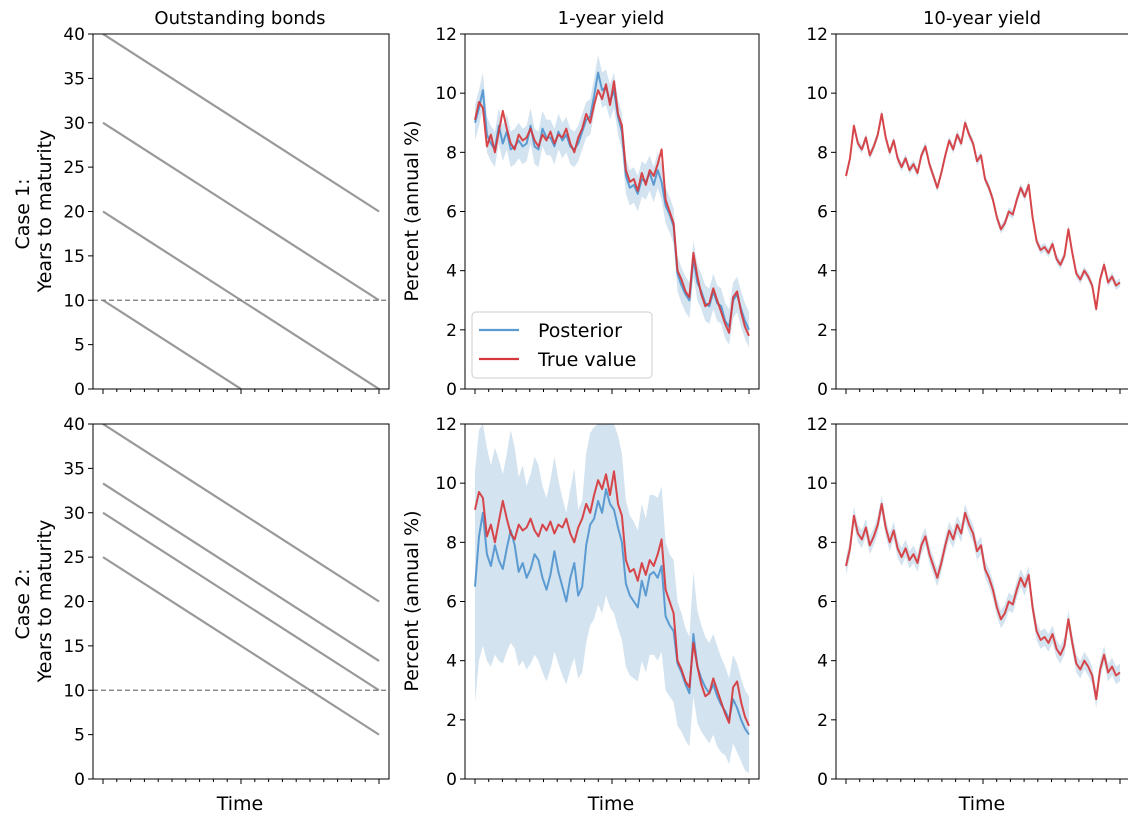 This screenshot has height=821, width=1128. Describe the element at coordinates (74, 257) in the screenshot. I see `bonds_case1-ytick-label-15: 15` at that location.